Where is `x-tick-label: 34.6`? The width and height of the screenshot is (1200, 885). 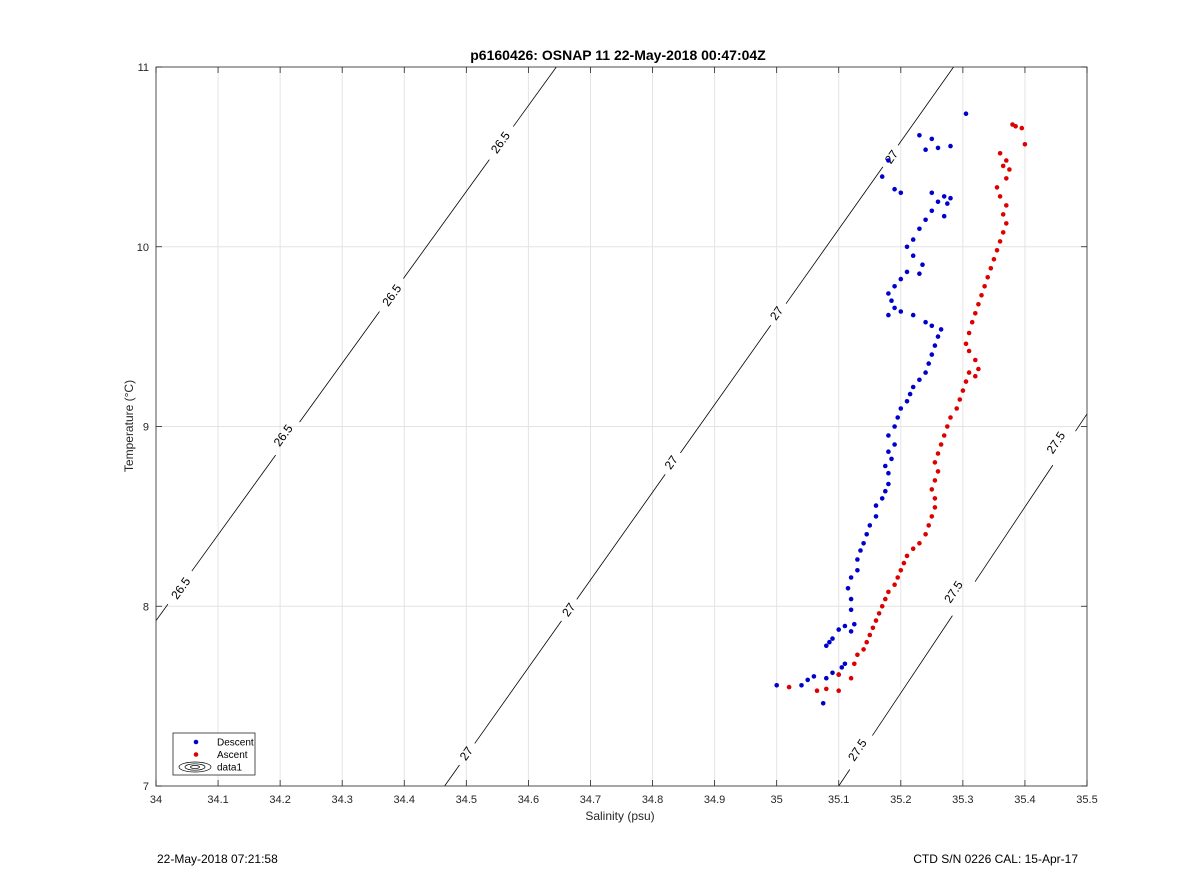 x-tick-label: 34.6 is located at coordinates (528, 800).